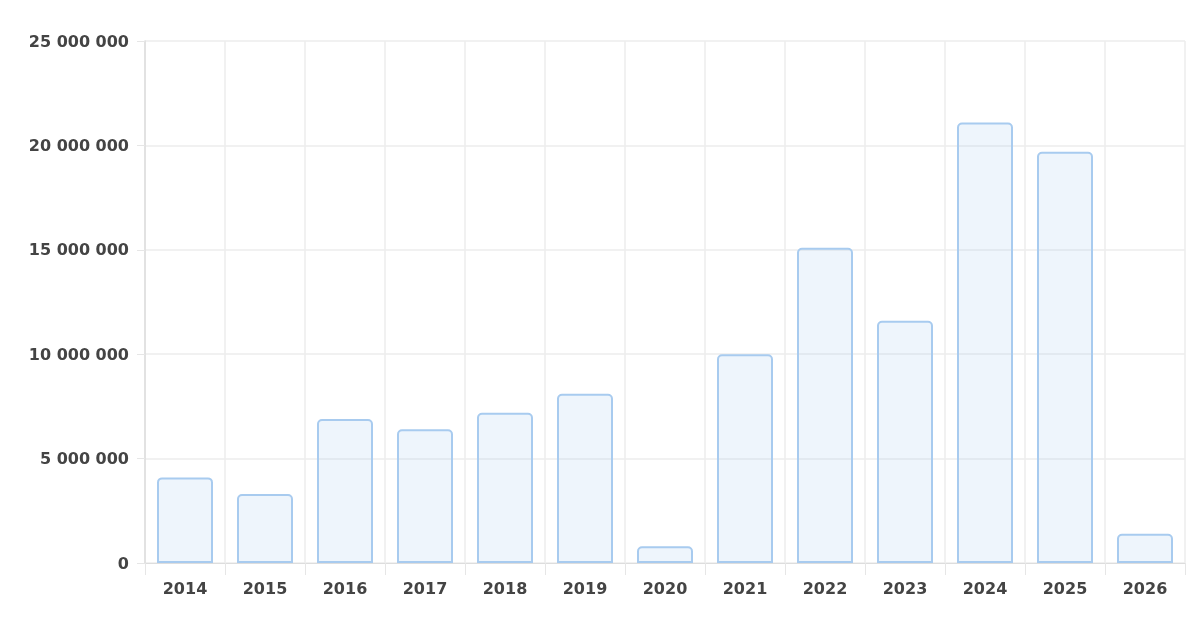 The height and width of the screenshot is (619, 1200). Describe the element at coordinates (78, 145) in the screenshot. I see `y-tick-label: 20 000 000` at that location.